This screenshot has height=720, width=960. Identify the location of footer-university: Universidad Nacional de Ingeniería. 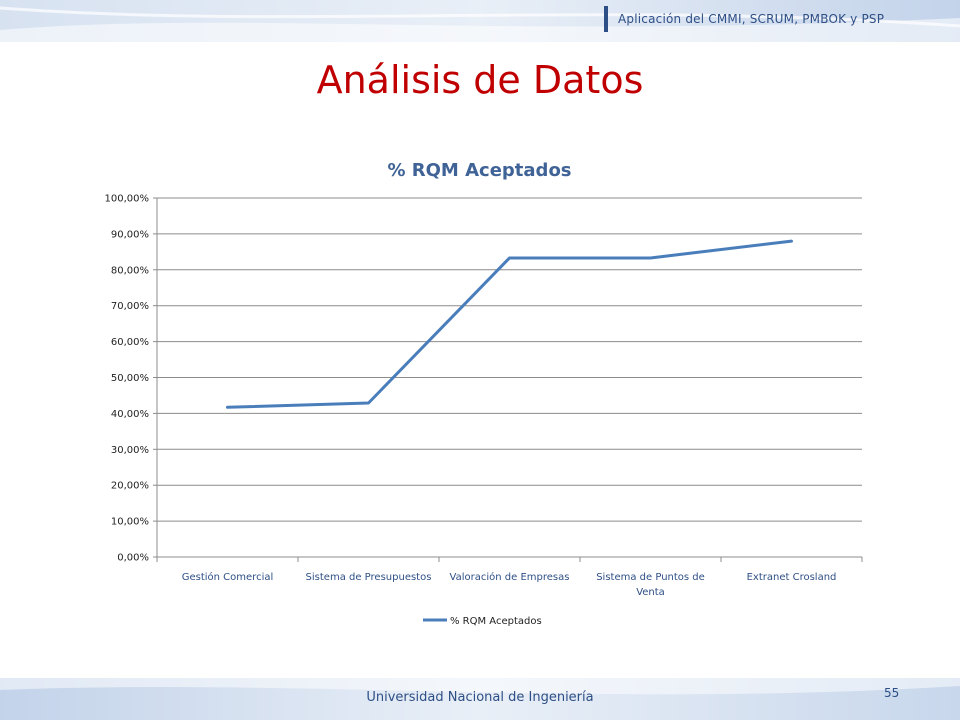
(480, 697).